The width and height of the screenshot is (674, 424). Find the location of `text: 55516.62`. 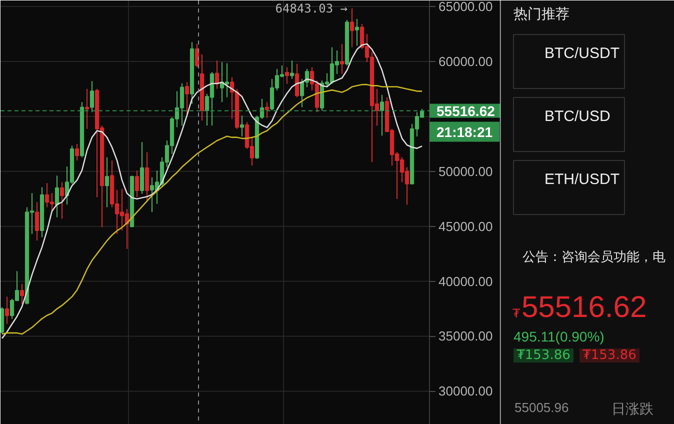

text: 55516.62 is located at coordinates (584, 307).